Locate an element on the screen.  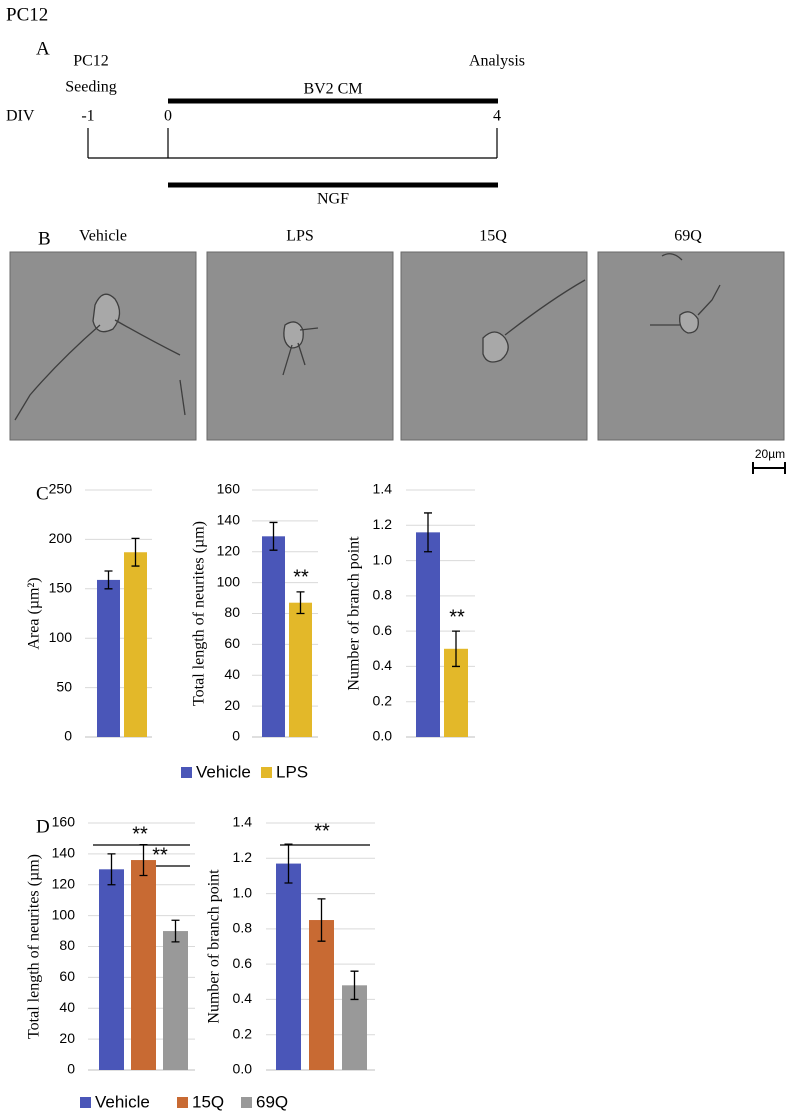
image-label: 15Q is located at coordinates (493, 236).